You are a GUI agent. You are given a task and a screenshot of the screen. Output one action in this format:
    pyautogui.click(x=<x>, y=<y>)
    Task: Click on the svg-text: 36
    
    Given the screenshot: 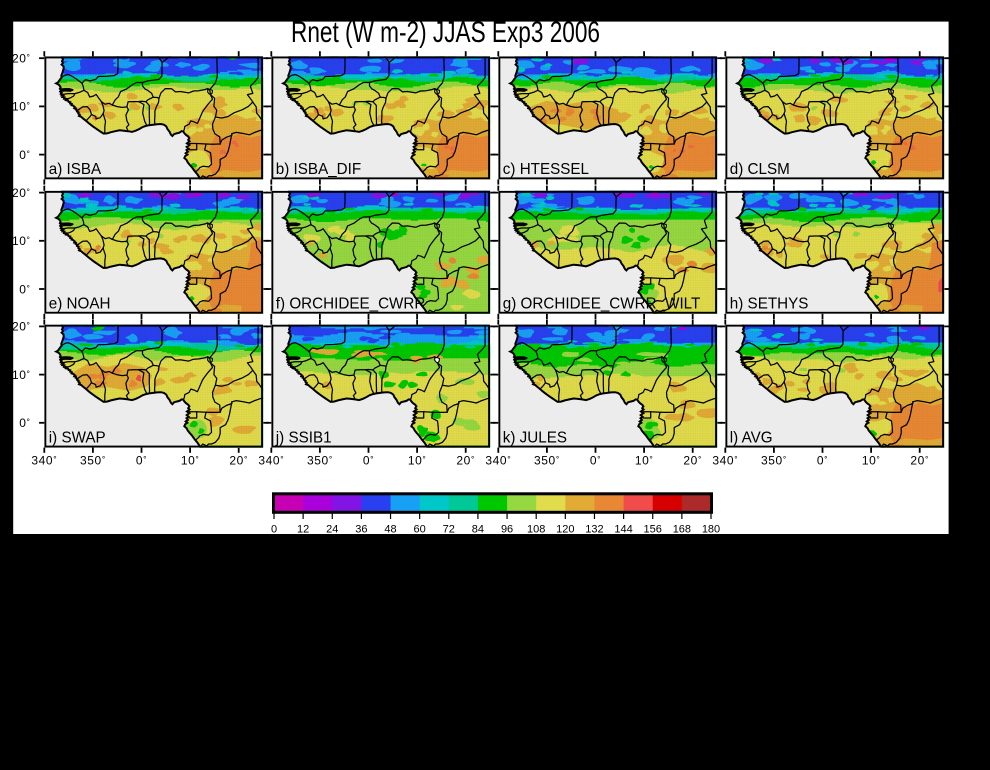 What is the action you would take?
    pyautogui.click(x=361, y=530)
    